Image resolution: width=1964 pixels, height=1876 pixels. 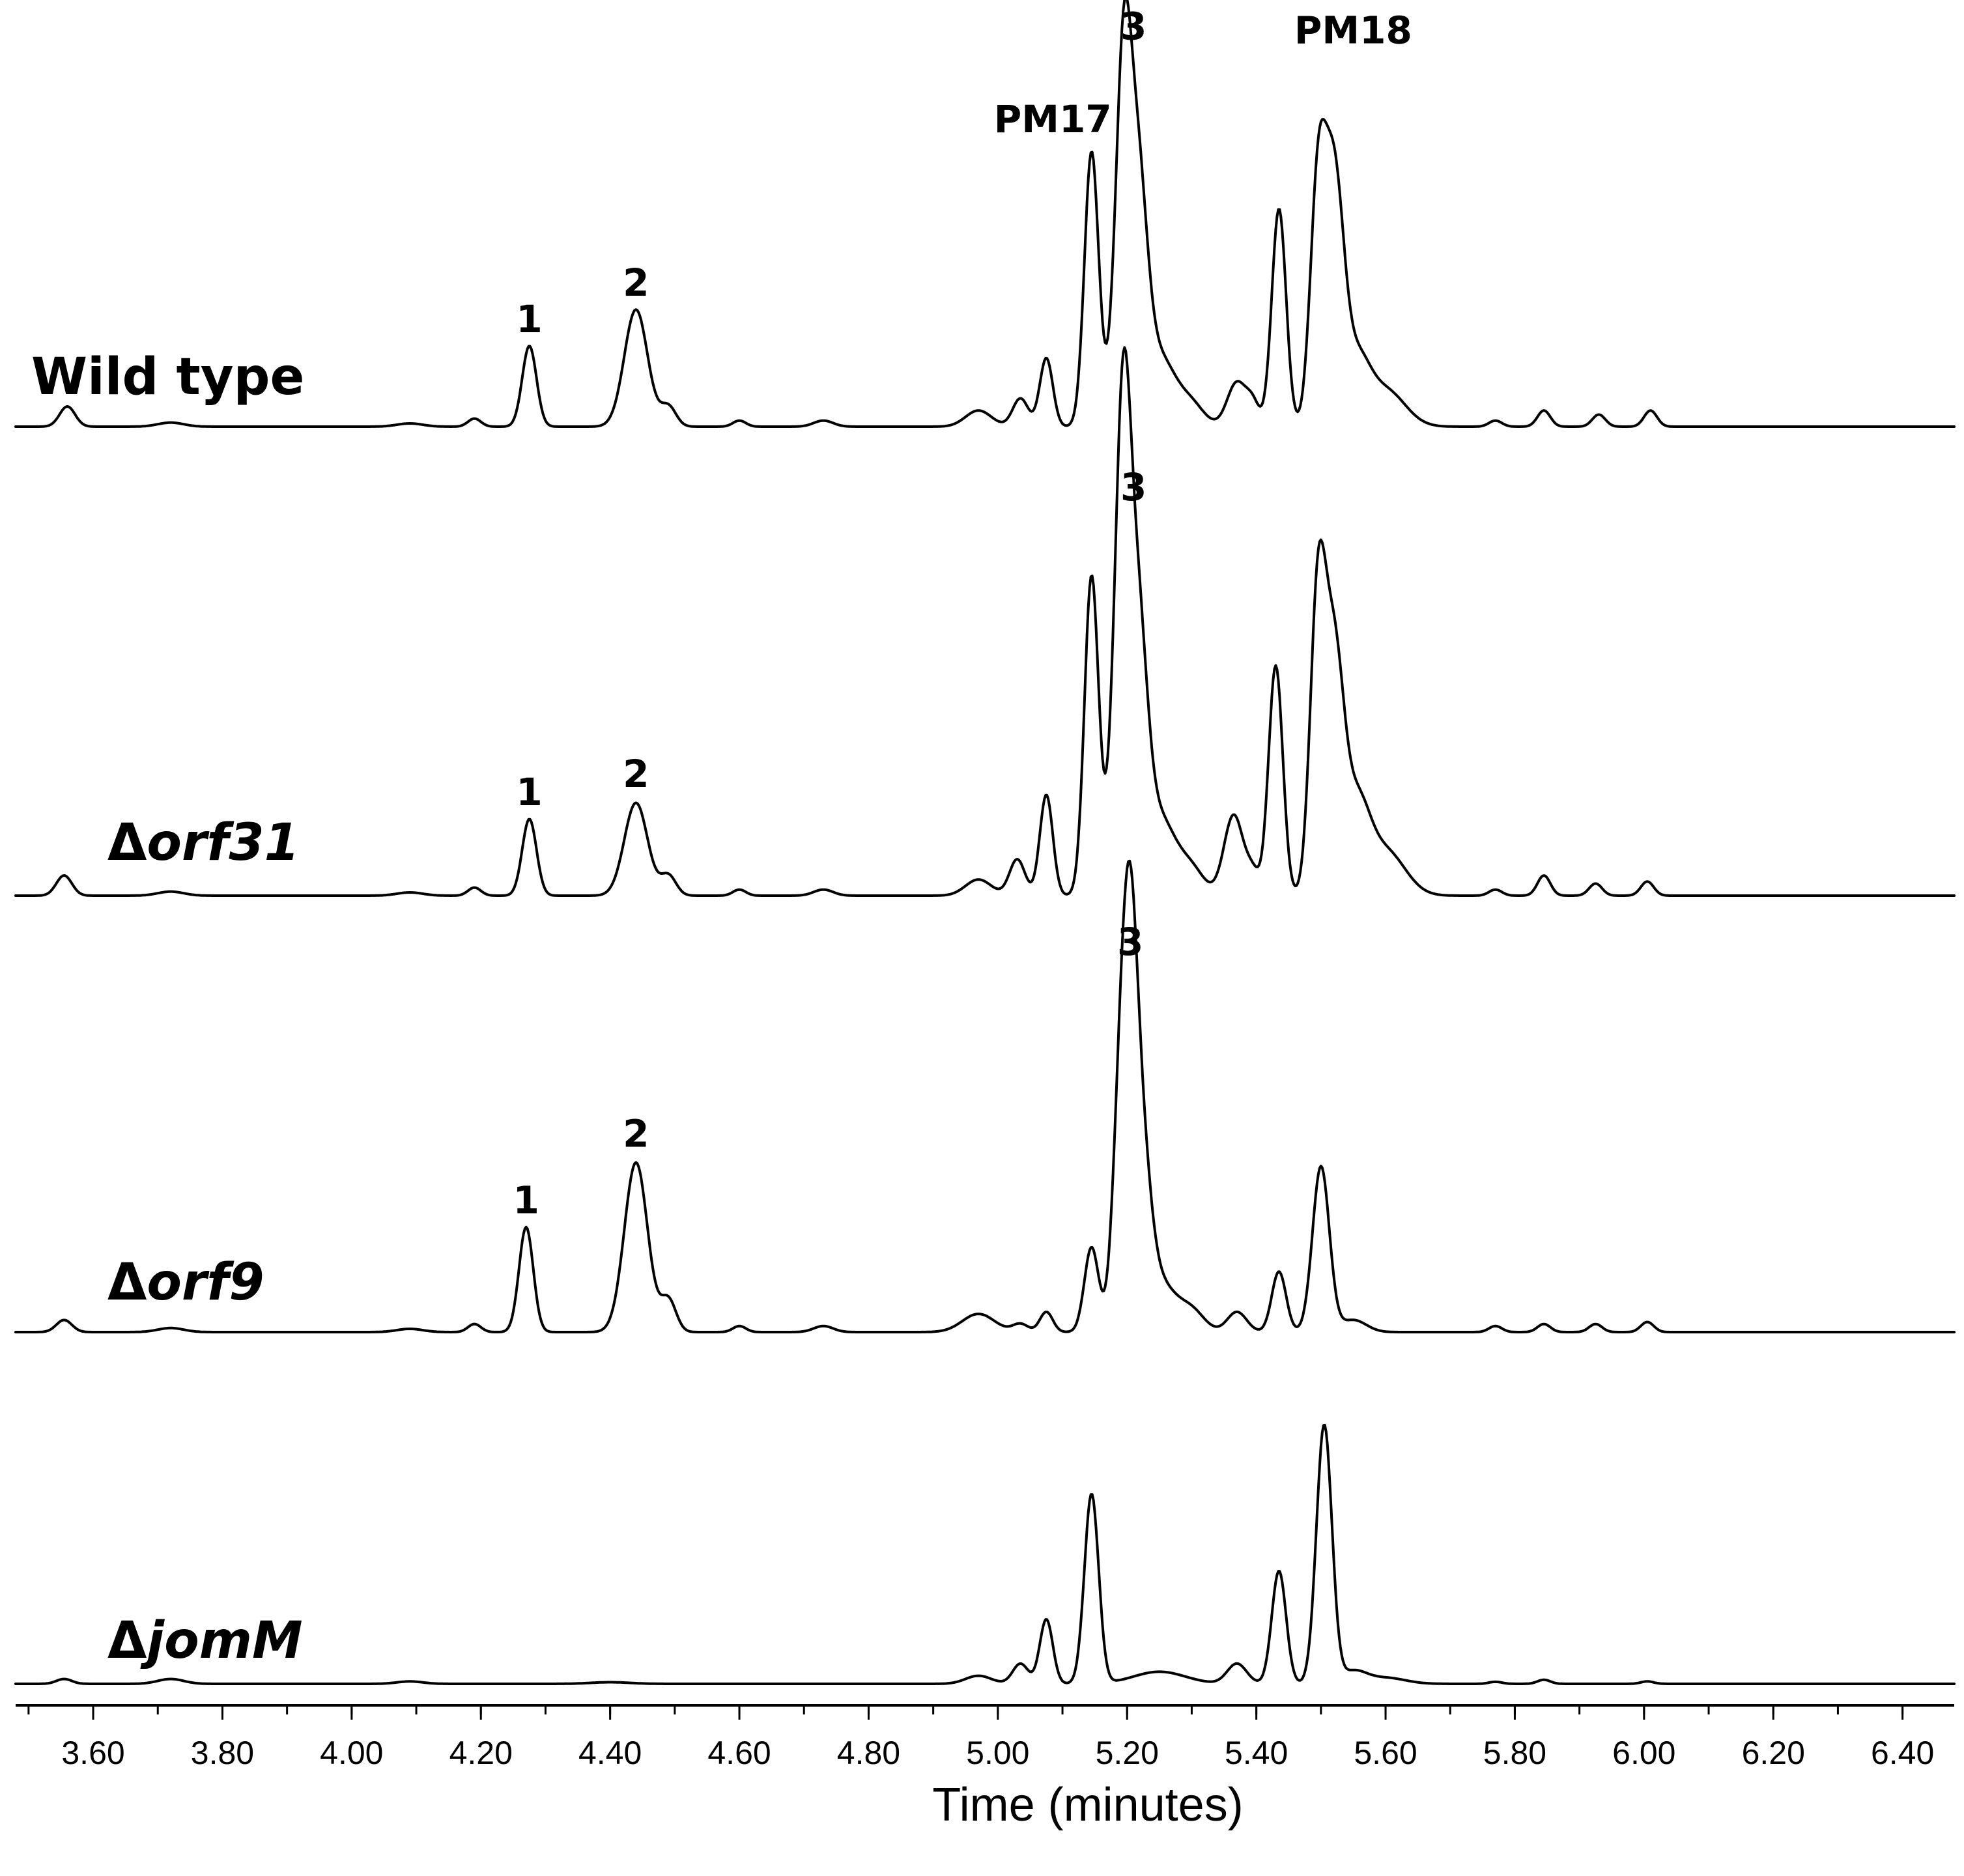 I want to click on series-label: ΔjomM, so click(x=205, y=1641).